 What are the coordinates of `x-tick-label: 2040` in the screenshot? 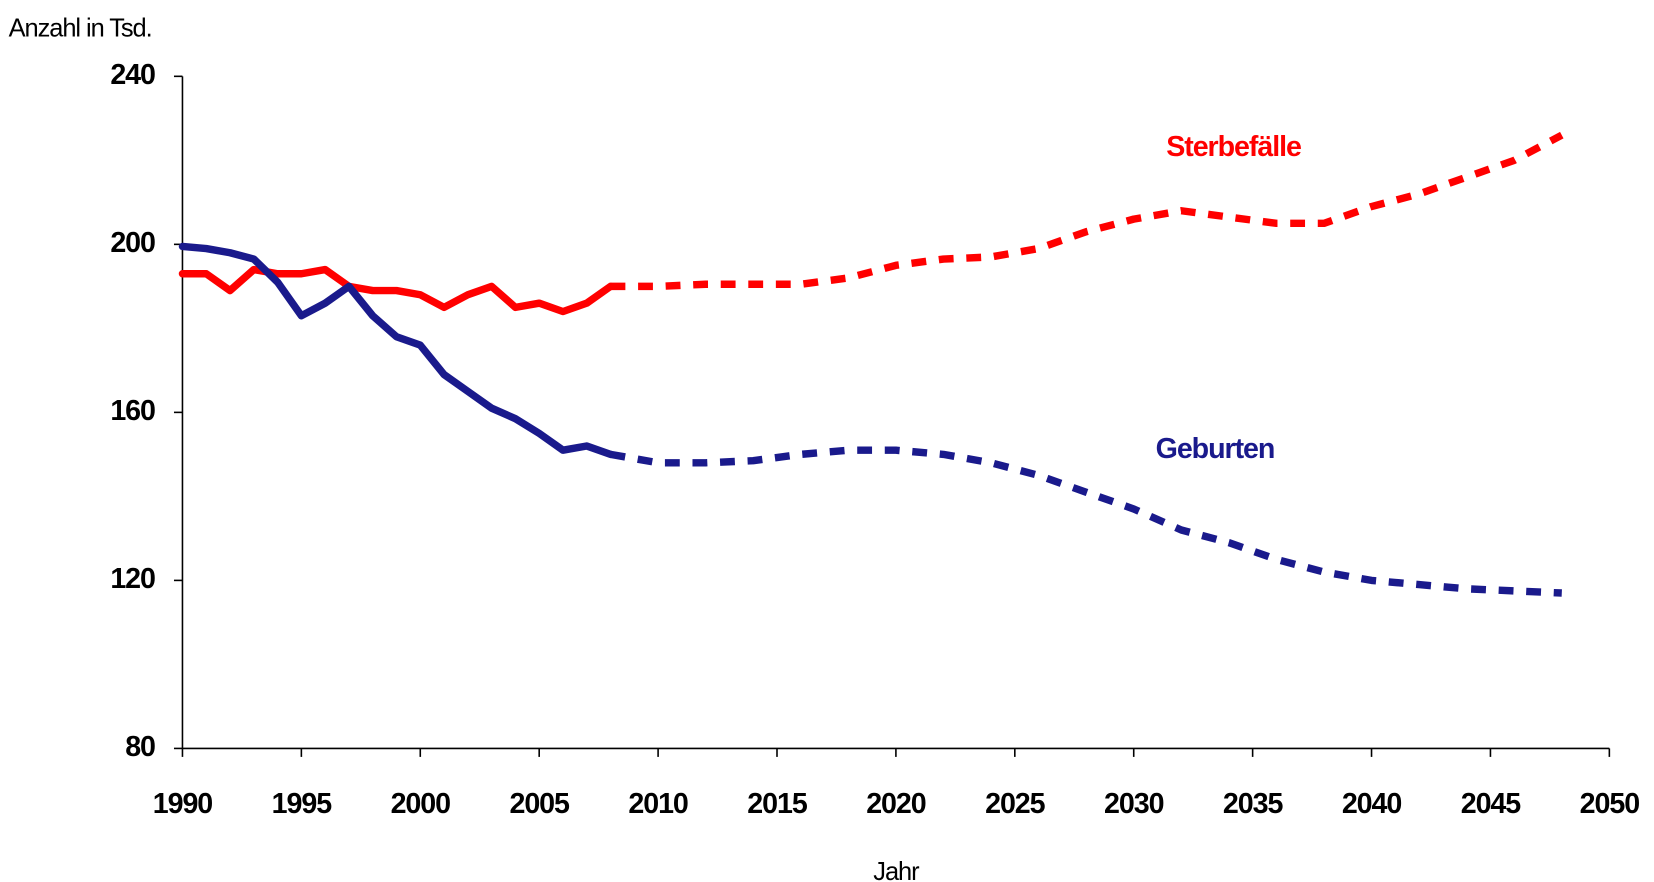 It's located at (1372, 804).